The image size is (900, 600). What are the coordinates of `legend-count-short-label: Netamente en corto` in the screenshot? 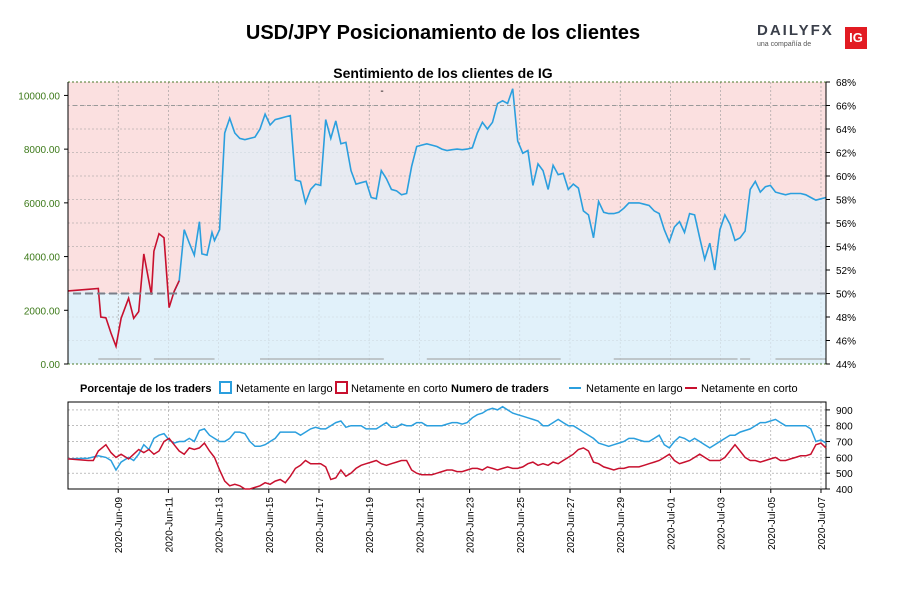 It's located at (749, 389).